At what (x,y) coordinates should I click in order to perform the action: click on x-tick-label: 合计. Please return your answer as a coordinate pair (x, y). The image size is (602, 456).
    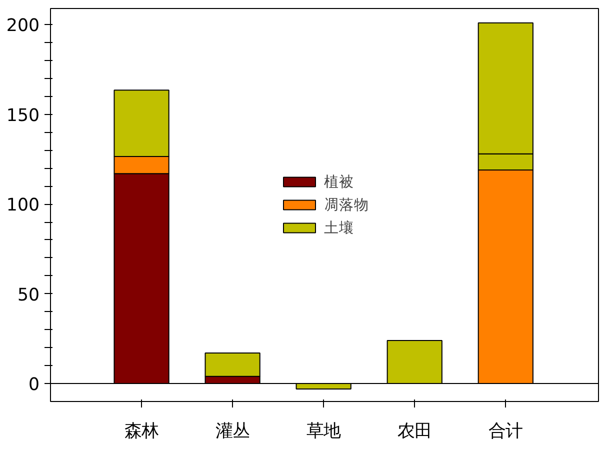
    Looking at the image, I should click on (505, 432).